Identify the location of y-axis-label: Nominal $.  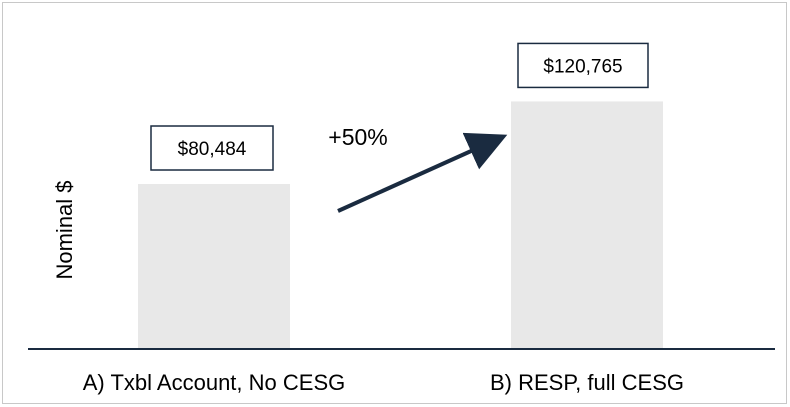
(64, 229).